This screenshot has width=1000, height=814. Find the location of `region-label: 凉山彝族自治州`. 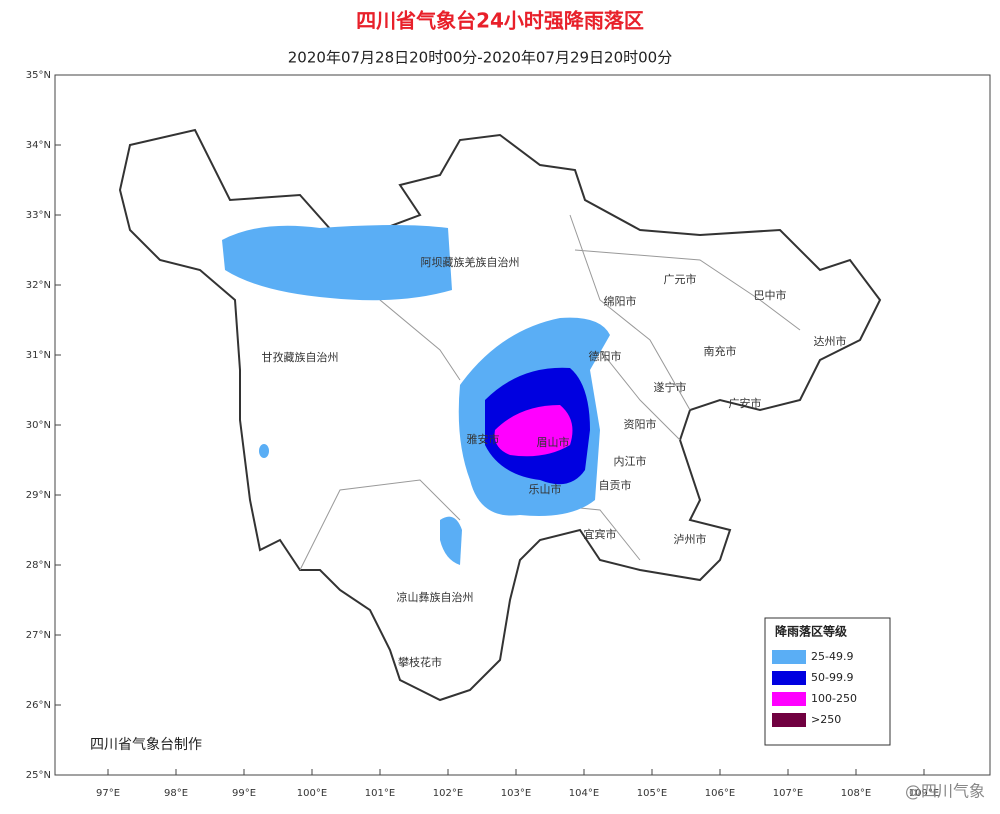

region-label: 凉山彝族自治州 is located at coordinates (435, 597).